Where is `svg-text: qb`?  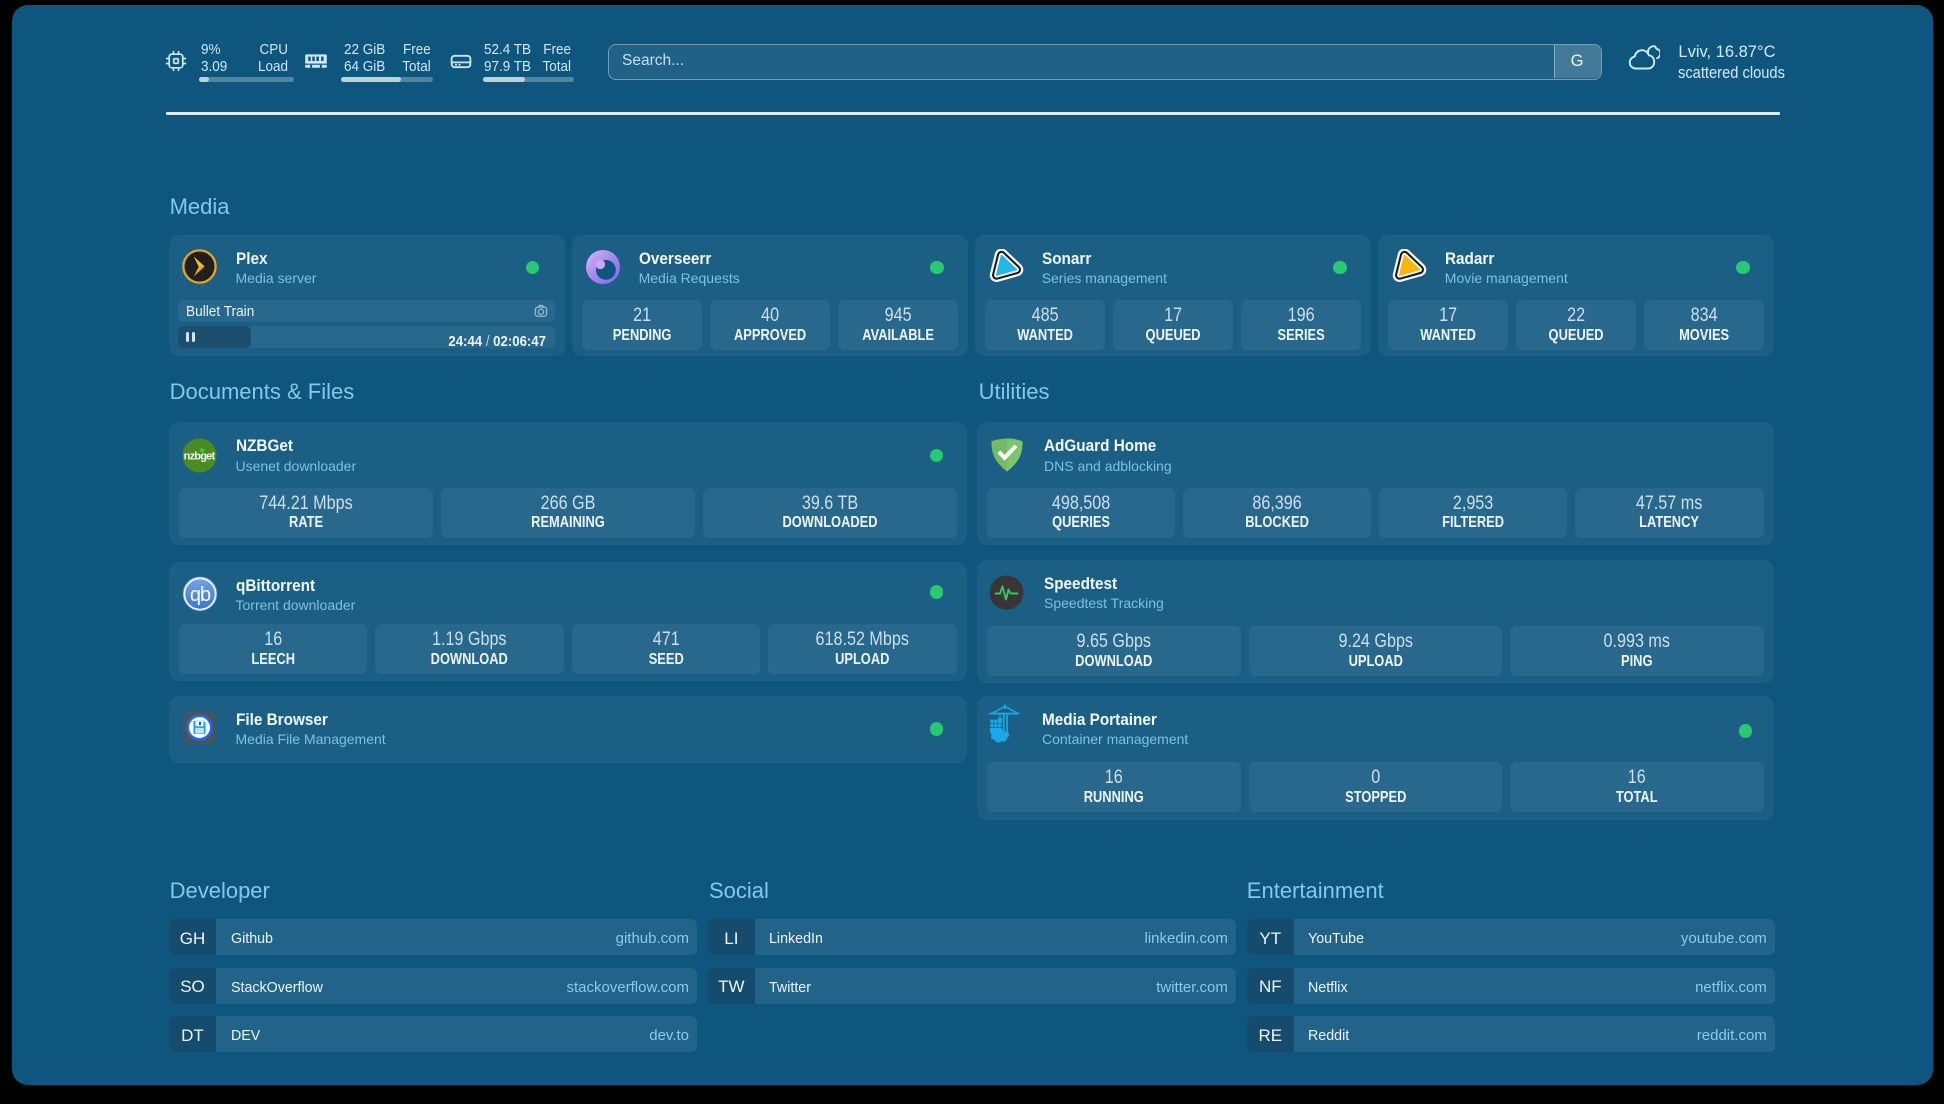
svg-text: qb is located at coordinates (199, 595).